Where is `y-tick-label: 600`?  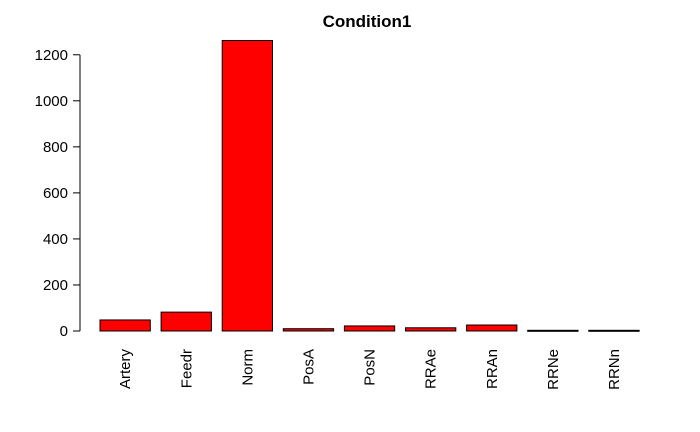 y-tick-label: 600 is located at coordinates (55, 193).